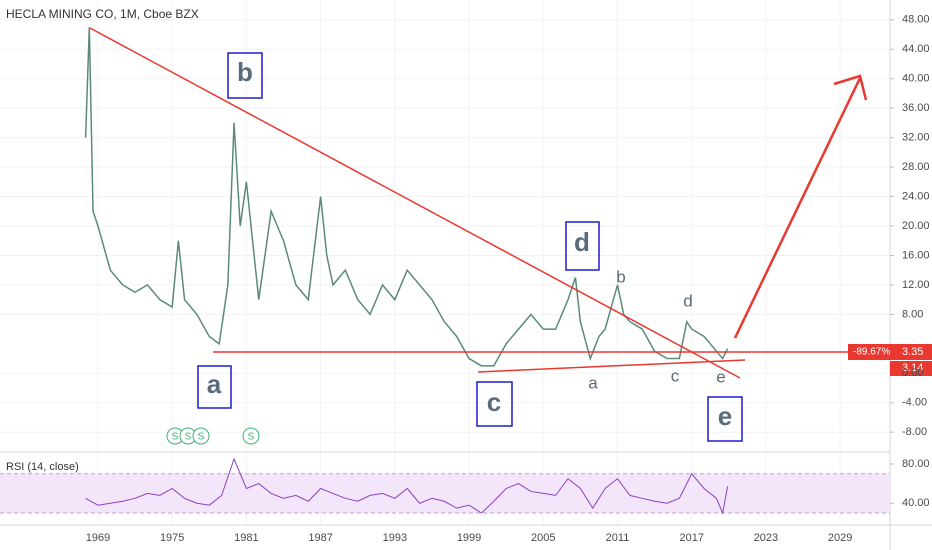  I want to click on chart-title: HECLA MINING CO, 1M, Cboe BZX, so click(102, 14).